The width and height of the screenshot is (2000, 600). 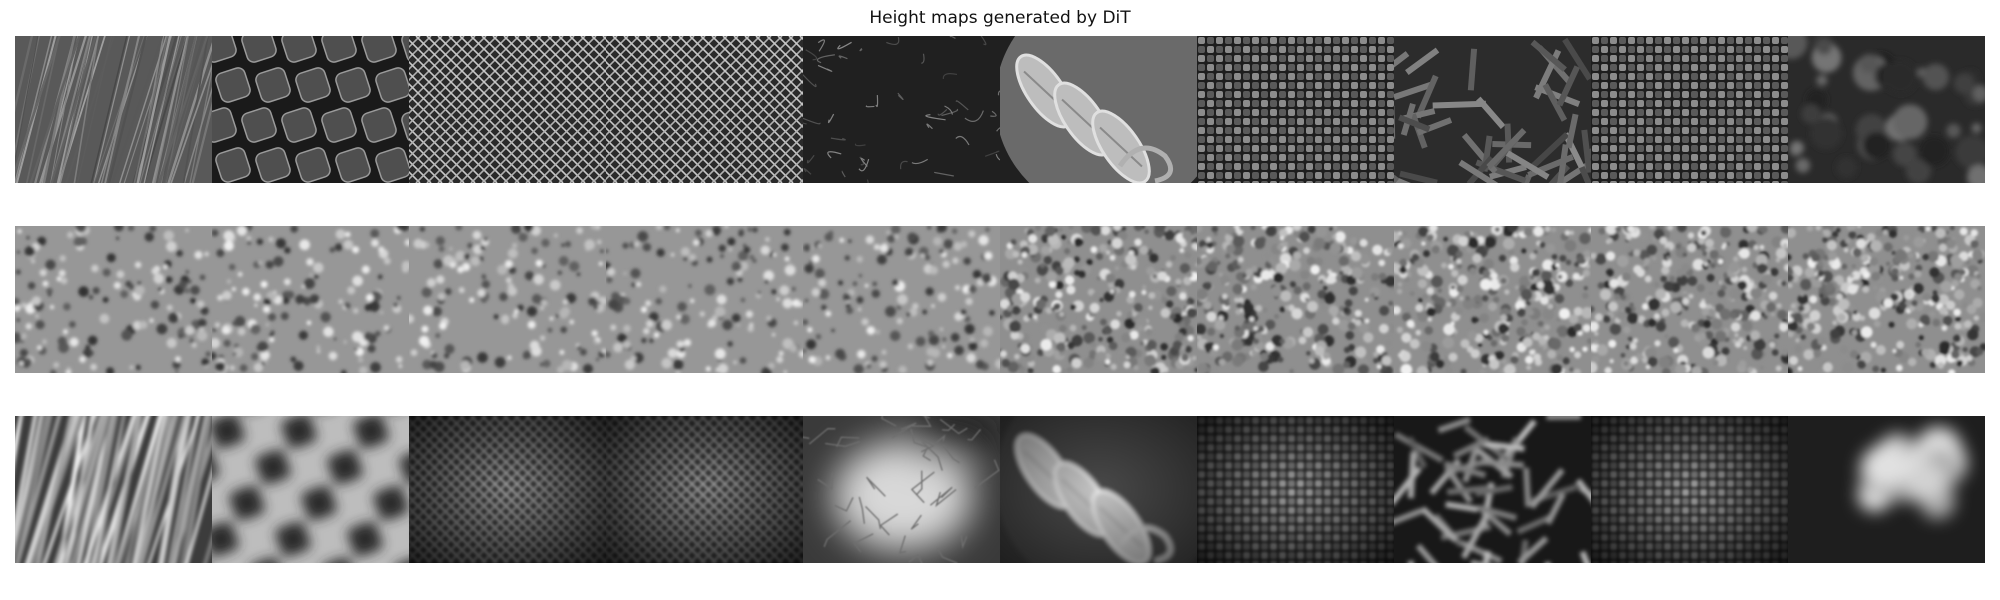 I want to click on texture-veins-glow, so click(x=901, y=489).